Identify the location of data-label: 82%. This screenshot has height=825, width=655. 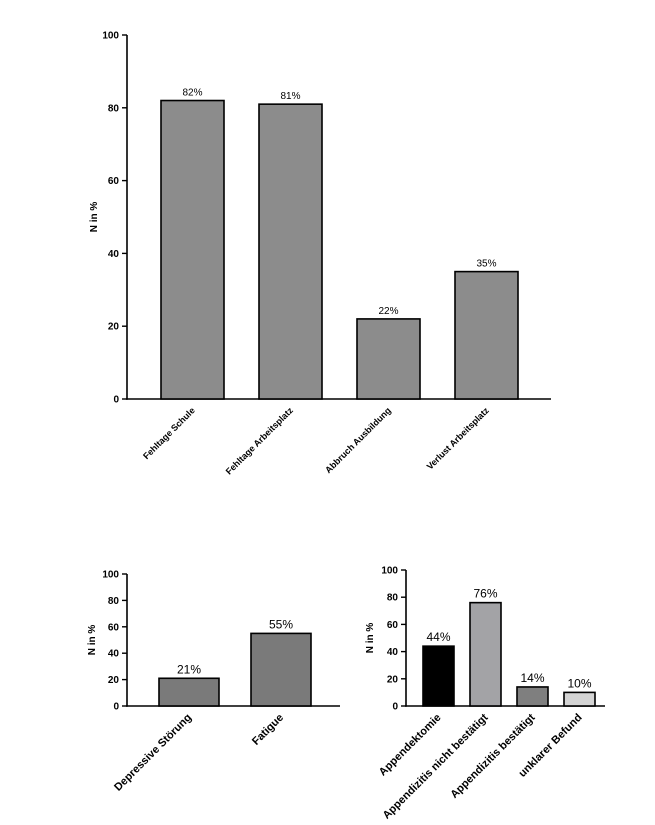
(192, 93).